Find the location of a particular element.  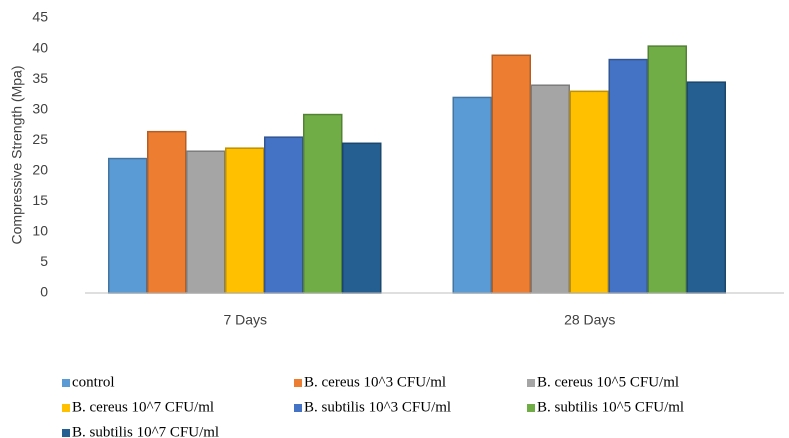

legend-label: B. cereus 10^7 CFU/ml is located at coordinates (143, 407).